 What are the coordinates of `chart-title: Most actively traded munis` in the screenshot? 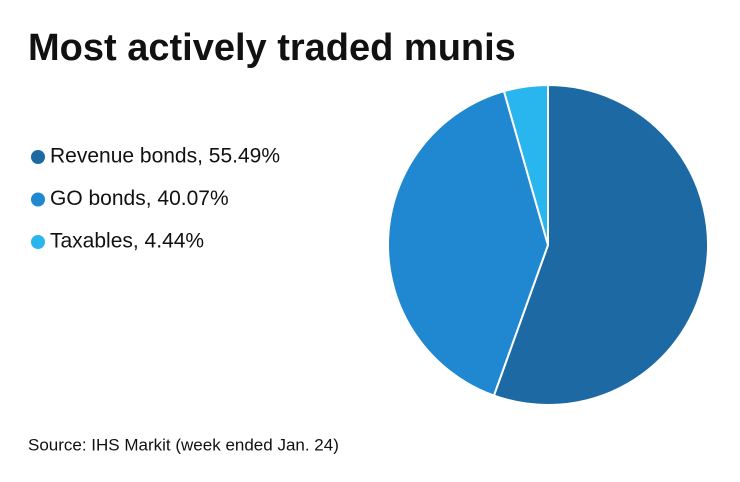 It's located at (272, 48).